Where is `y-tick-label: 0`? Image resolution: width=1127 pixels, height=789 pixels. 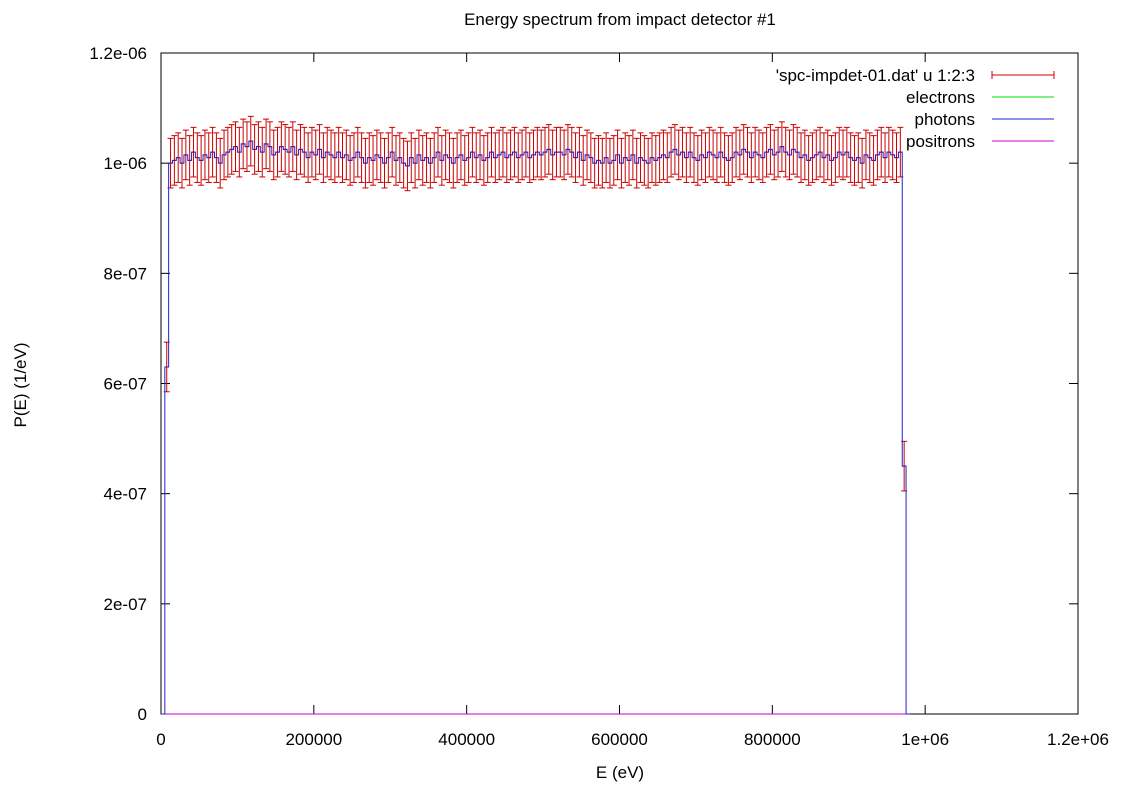
y-tick-label: 0 is located at coordinates (142, 714).